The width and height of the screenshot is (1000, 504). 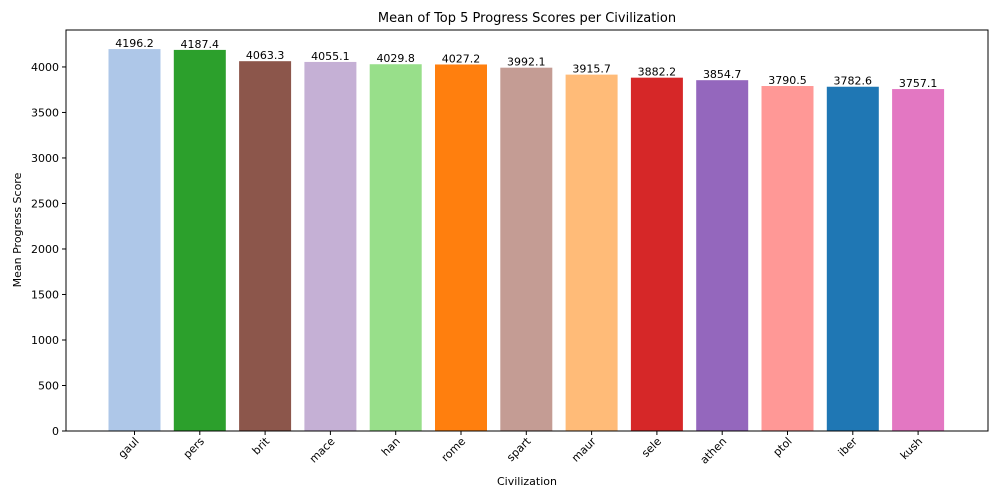 What do you see at coordinates (45, 112) in the screenshot?
I see `y-tick-label-3500: 3500` at bounding box center [45, 112].